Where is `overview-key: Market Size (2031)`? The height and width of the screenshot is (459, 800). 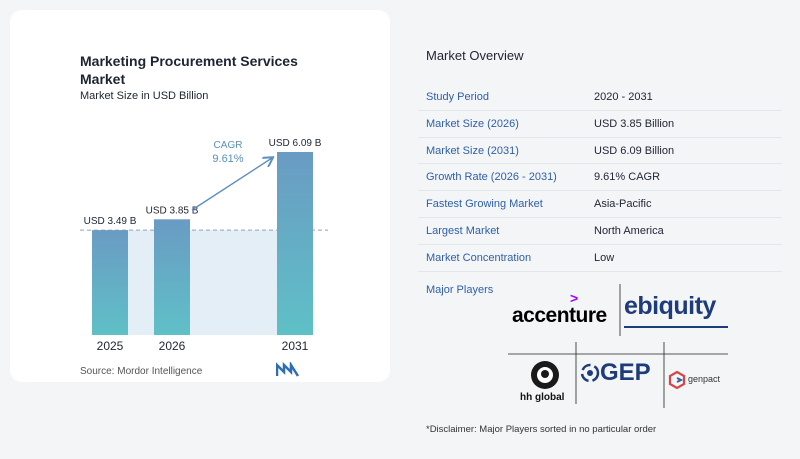
overview-key: Market Size (2031) is located at coordinates (472, 150).